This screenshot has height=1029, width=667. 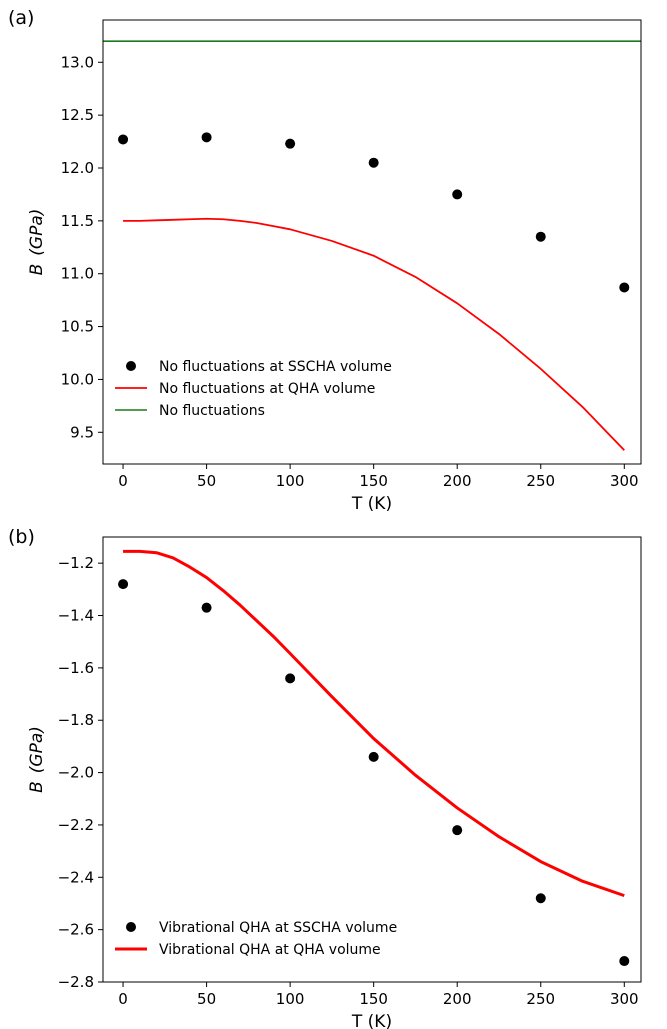 What do you see at coordinates (278, 928) in the screenshot?
I see `legend-label: Vibrational QHA at SSCHA volume` at bounding box center [278, 928].